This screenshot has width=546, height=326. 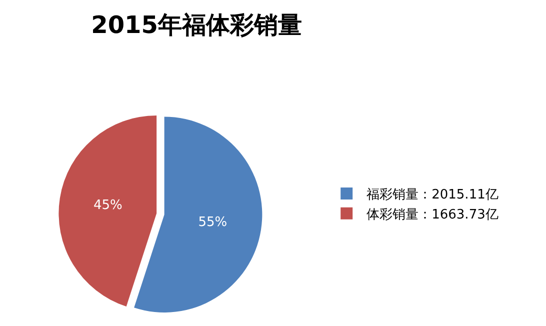 What do you see at coordinates (432, 195) in the screenshot?
I see `legend-label: 福彩销量：2015.11亿` at bounding box center [432, 195].